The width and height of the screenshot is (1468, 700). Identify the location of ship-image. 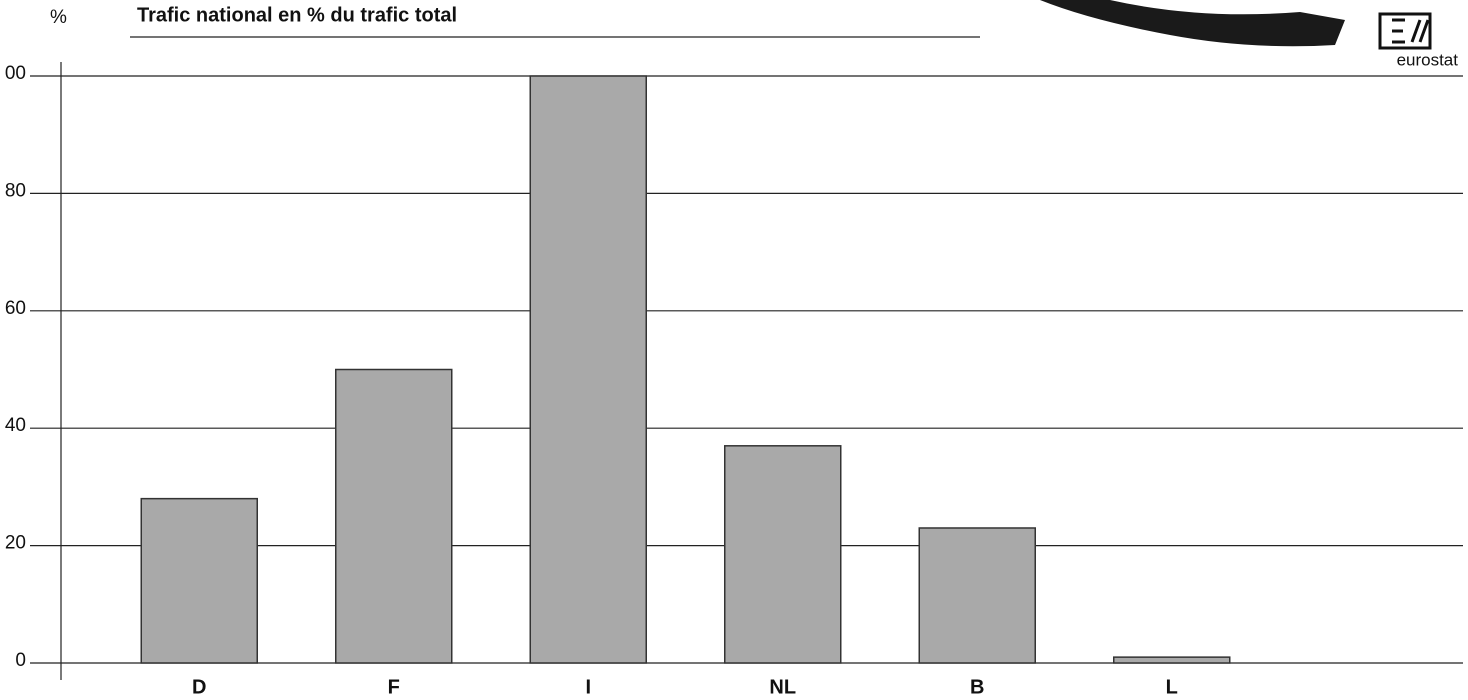
(1192, 23).